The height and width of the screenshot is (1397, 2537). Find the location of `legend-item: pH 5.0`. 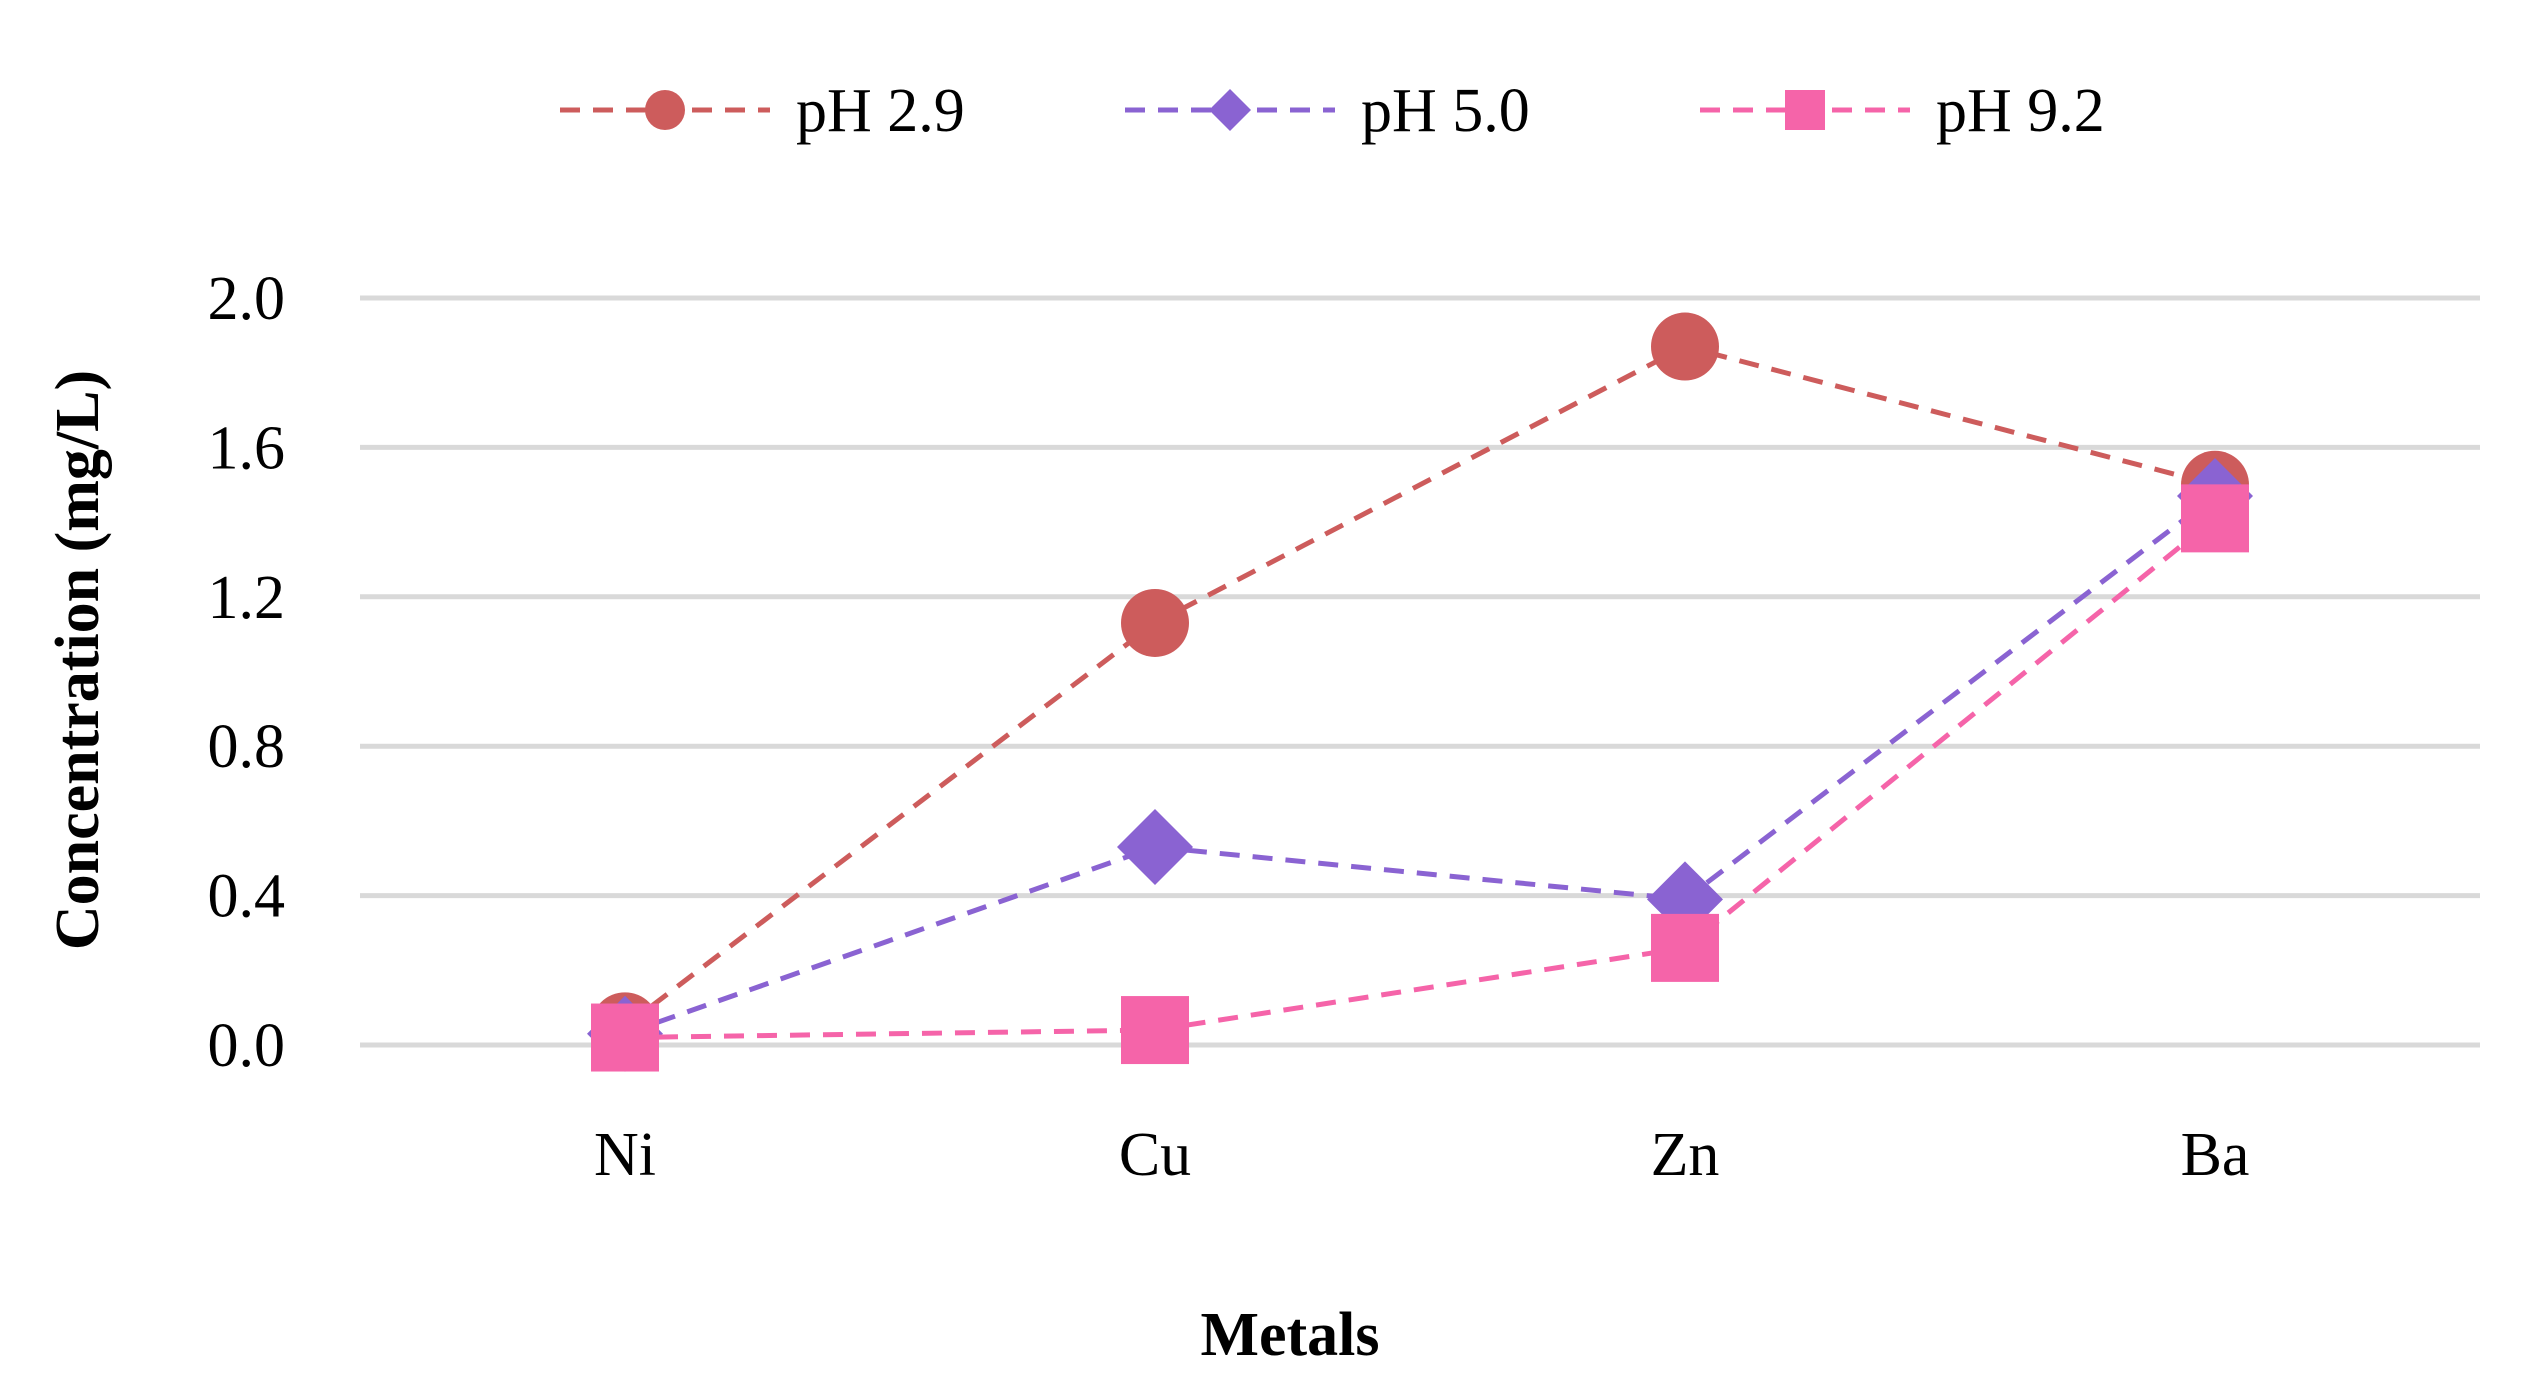

legend-item: pH 5.0 is located at coordinates (1327, 111).